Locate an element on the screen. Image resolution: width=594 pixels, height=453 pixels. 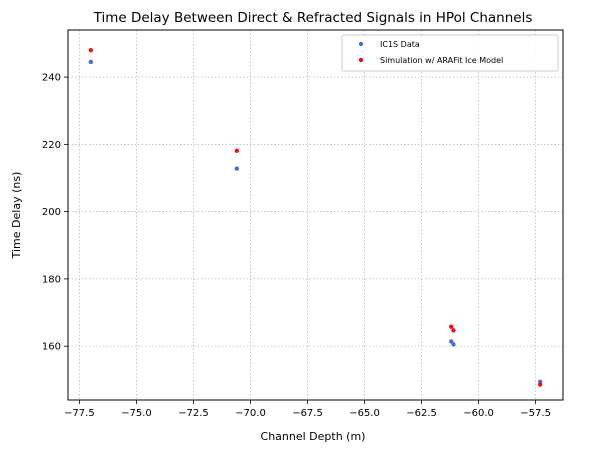
x-axis-label: Channel Depth (m) is located at coordinates (313, 436).